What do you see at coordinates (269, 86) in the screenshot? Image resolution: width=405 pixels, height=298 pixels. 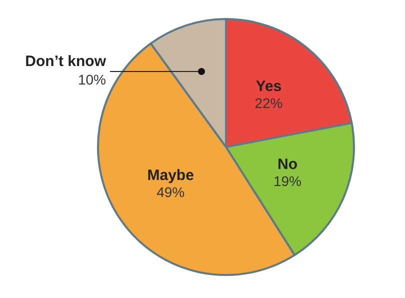 I see `slice-label: Yes` at bounding box center [269, 86].